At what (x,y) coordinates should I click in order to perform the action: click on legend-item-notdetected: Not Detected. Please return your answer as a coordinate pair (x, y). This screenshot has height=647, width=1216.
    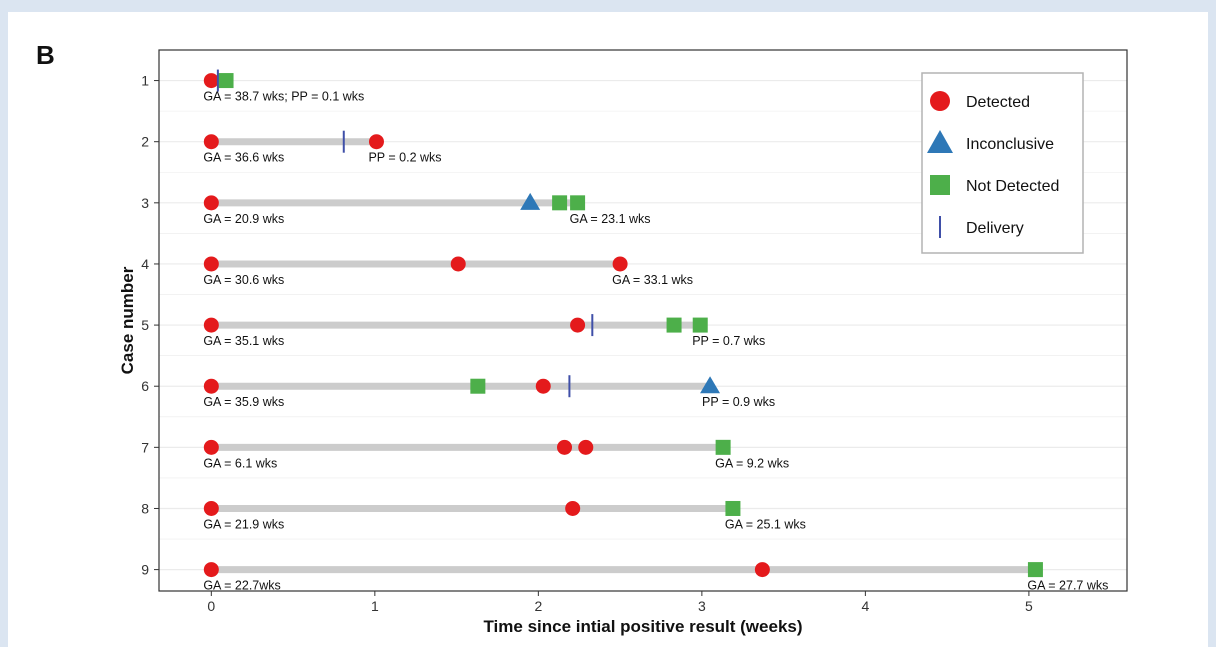
    Looking at the image, I should click on (994, 185).